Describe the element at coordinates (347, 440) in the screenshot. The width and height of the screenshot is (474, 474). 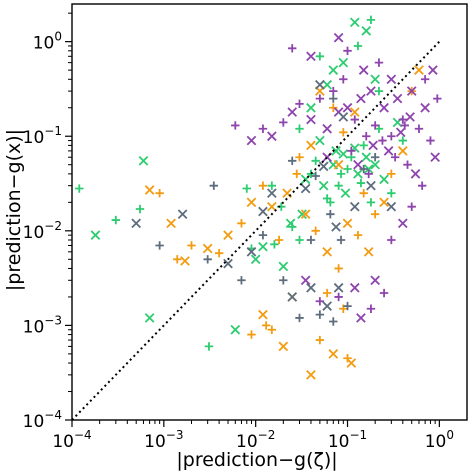
I see `x-tick-label: 10−1` at that location.